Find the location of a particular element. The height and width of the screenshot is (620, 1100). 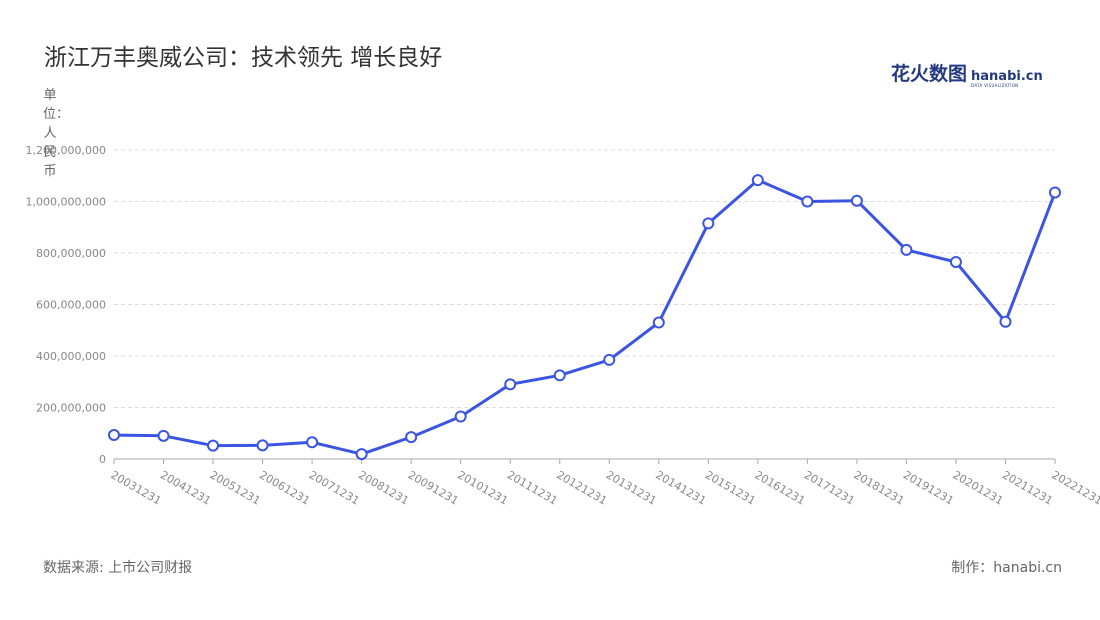

y-tick-label: 1,200,000,000 is located at coordinates (66, 150).